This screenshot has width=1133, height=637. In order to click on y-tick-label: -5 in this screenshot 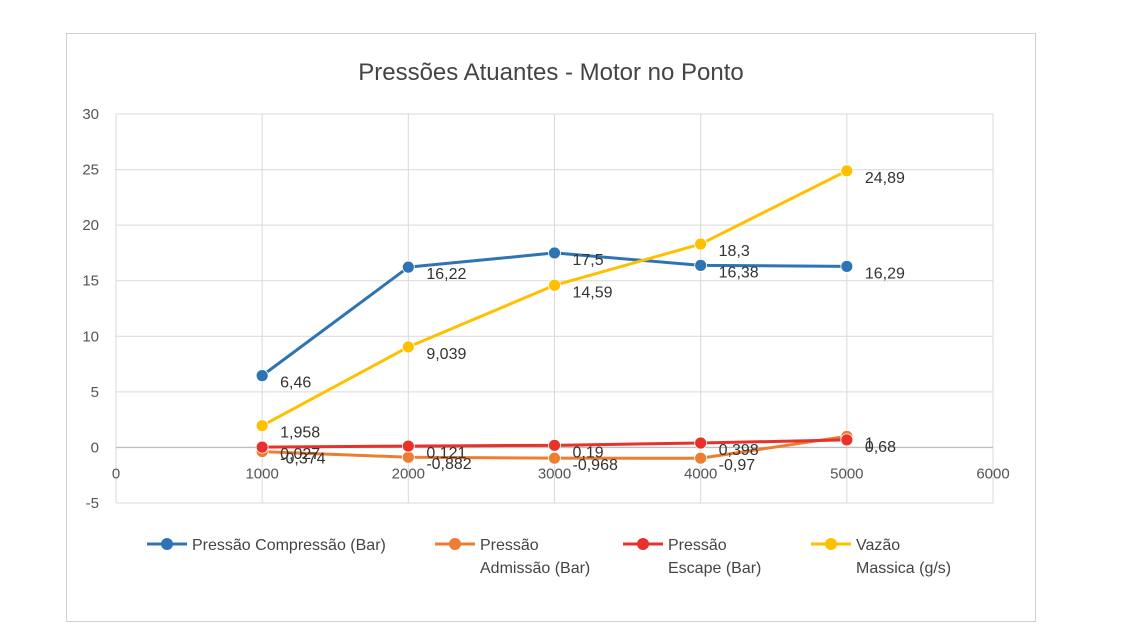, I will do `click(92, 503)`.